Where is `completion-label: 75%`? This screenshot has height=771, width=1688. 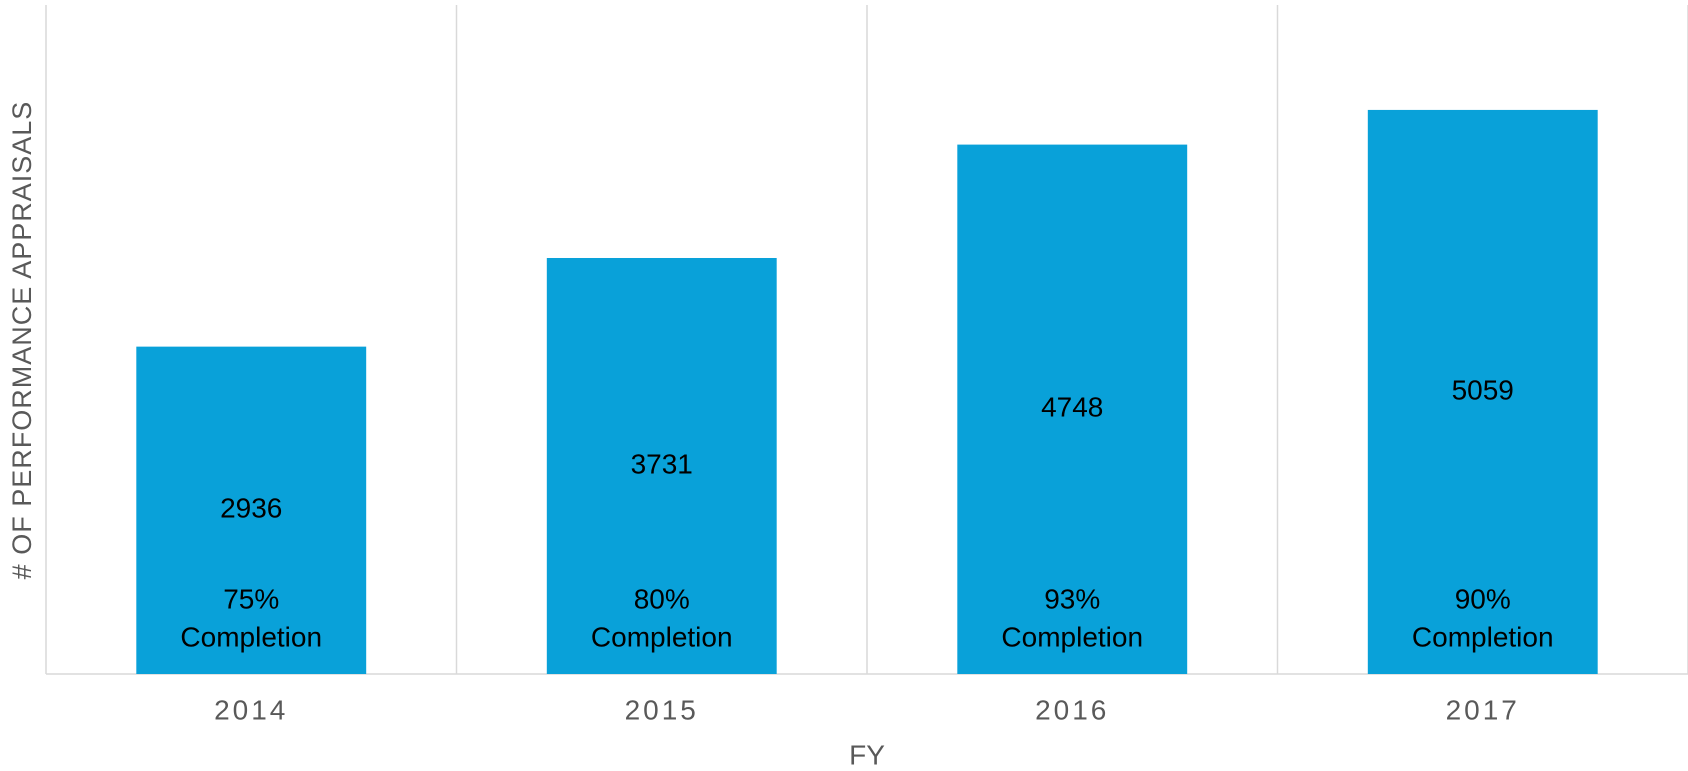 completion-label: 75% is located at coordinates (251, 598).